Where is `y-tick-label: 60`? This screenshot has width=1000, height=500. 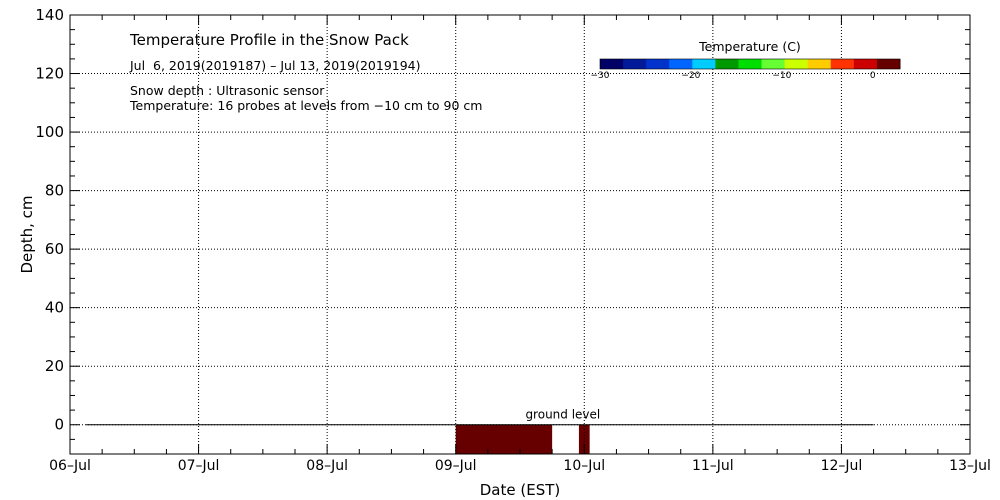
y-tick-label: 60 is located at coordinates (54, 249).